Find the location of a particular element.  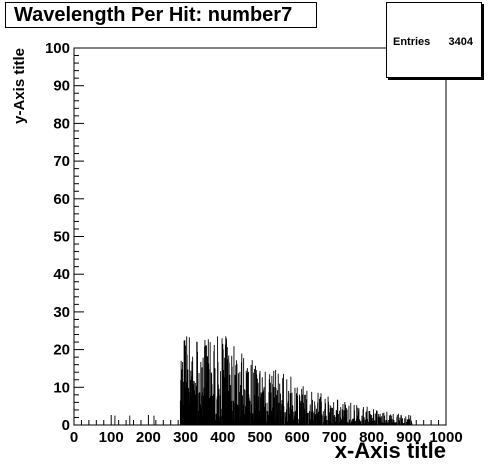

x-tick-label: 900 is located at coordinates (408, 437).